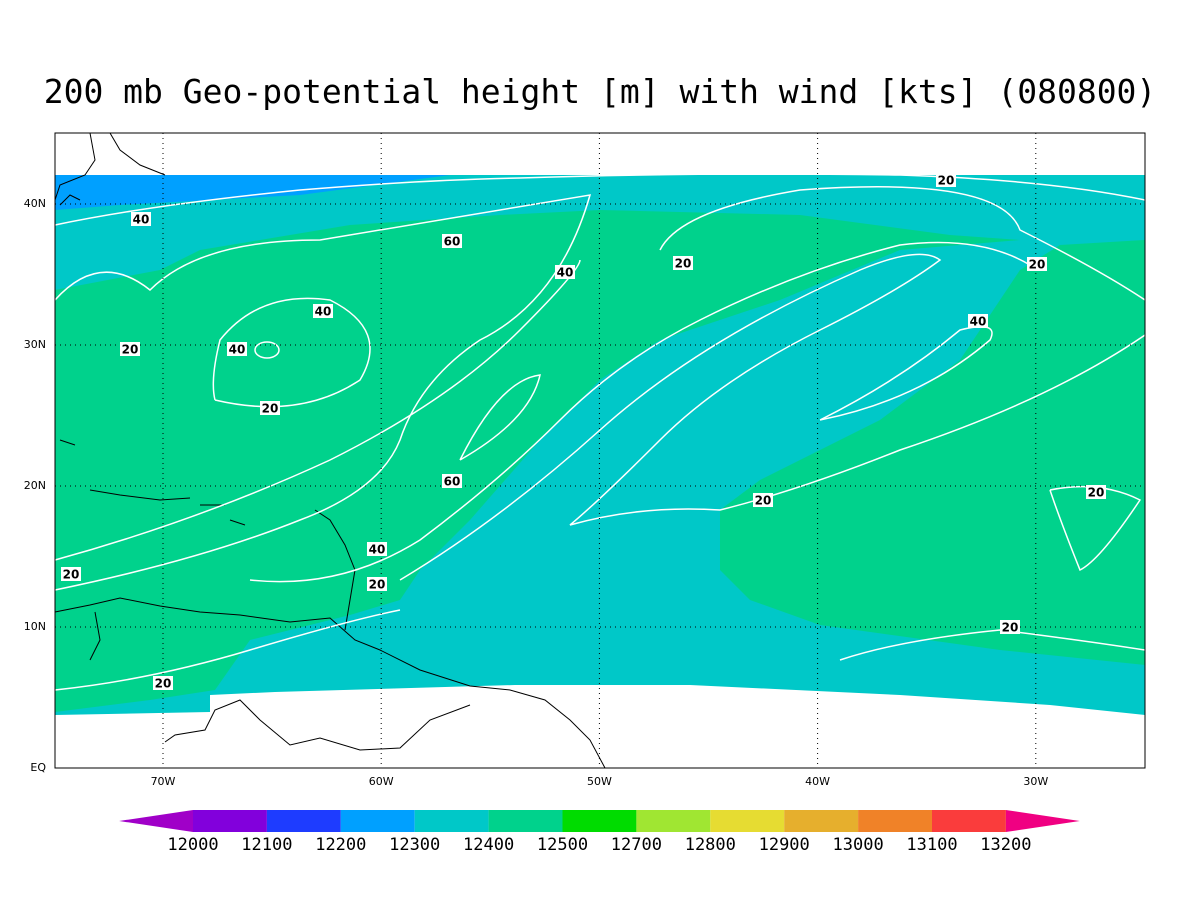 Image resolution: width=1200 pixels, height=900 pixels. What do you see at coordinates (340, 845) in the screenshot?
I see `colorbar-label: 12200` at bounding box center [340, 845].